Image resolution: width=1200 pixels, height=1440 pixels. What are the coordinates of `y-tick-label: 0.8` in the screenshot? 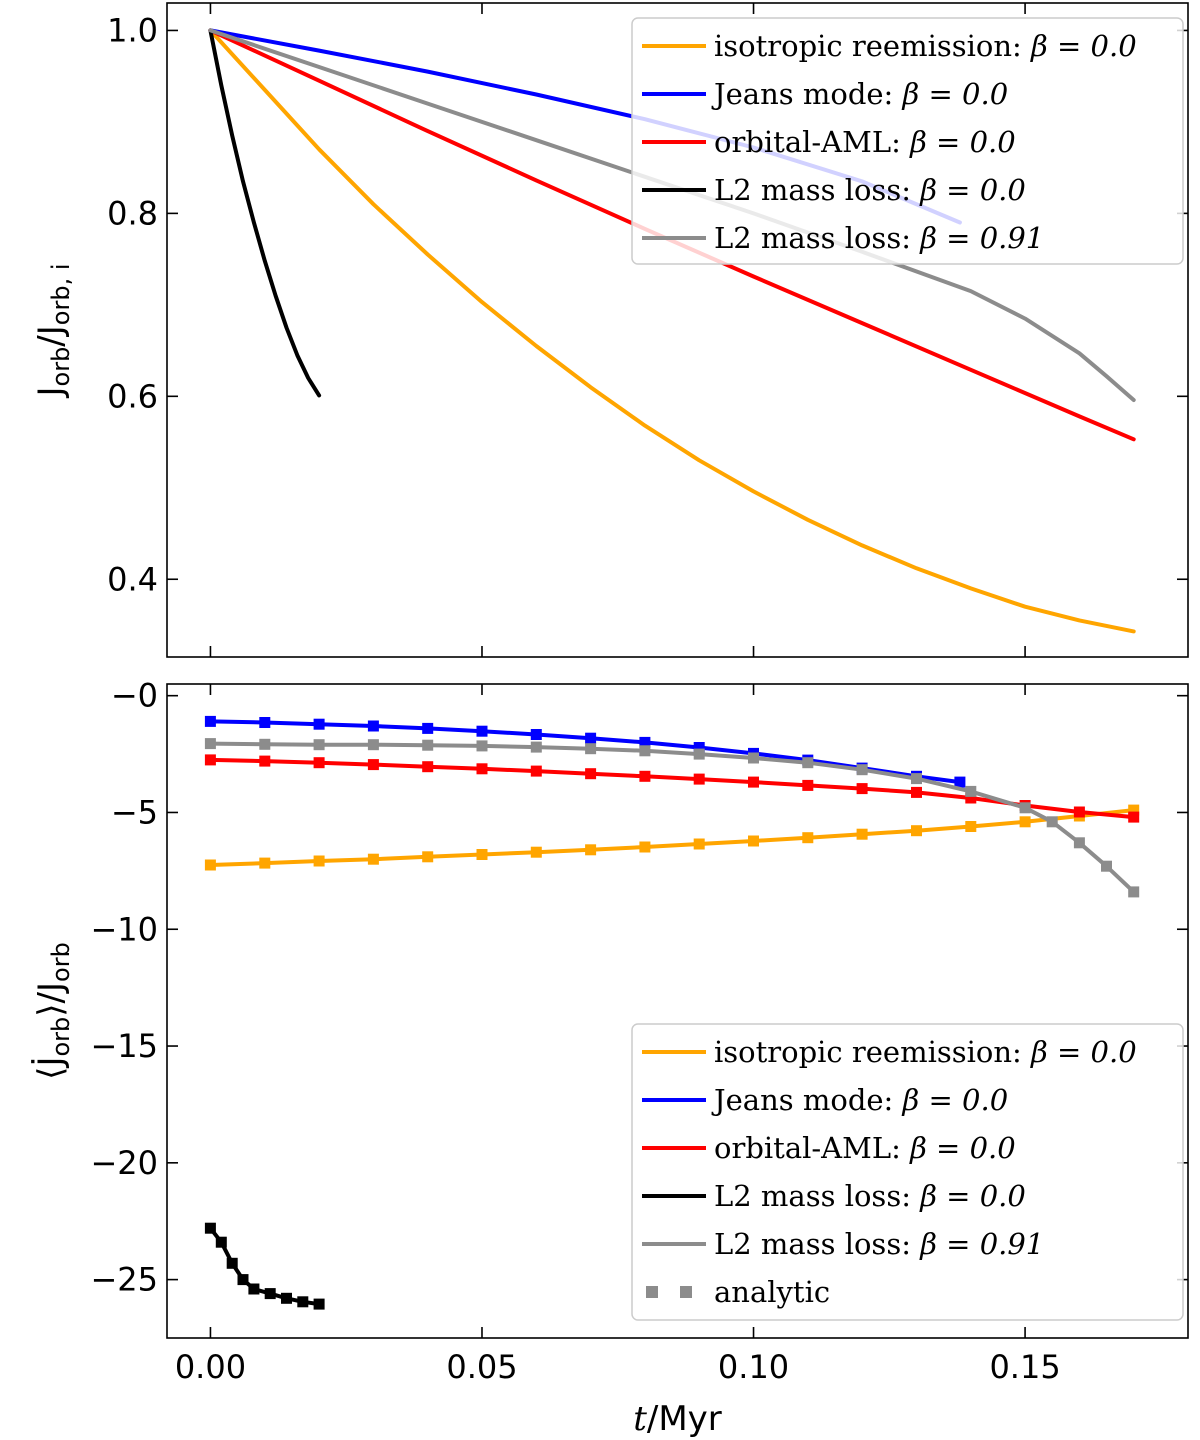 It's located at (132, 213).